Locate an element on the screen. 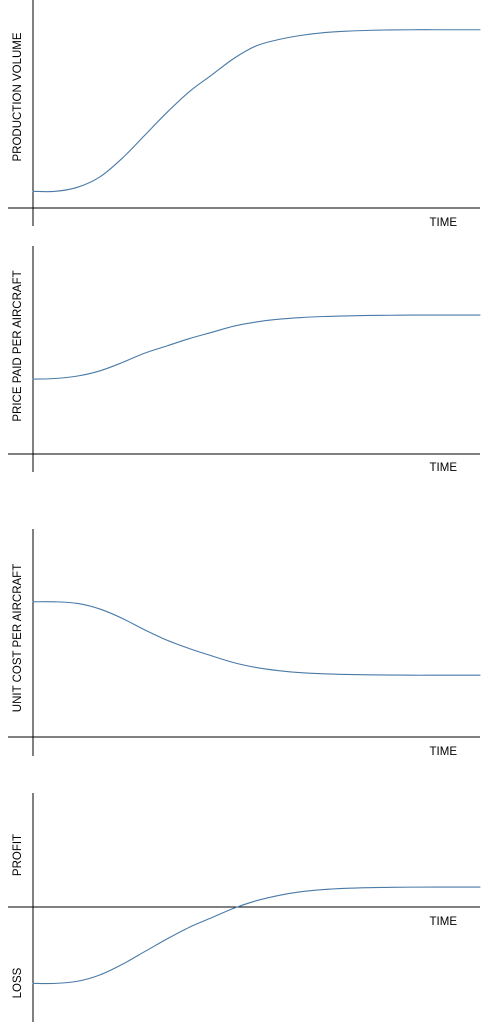 This screenshot has height=1022, width=481. profit-annotation: PROFIT is located at coordinates (18, 855).